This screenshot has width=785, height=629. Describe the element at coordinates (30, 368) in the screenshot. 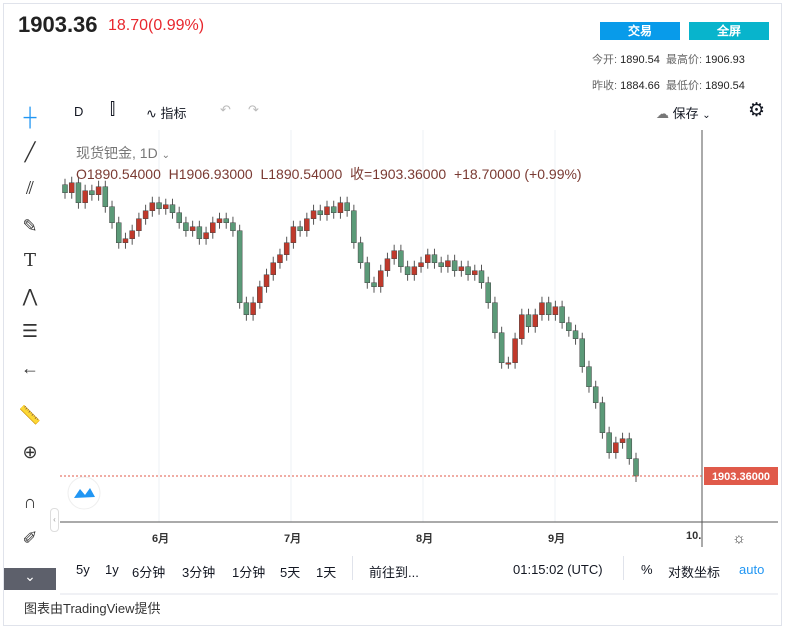

I see `arrow-left-icon: ←` at that location.